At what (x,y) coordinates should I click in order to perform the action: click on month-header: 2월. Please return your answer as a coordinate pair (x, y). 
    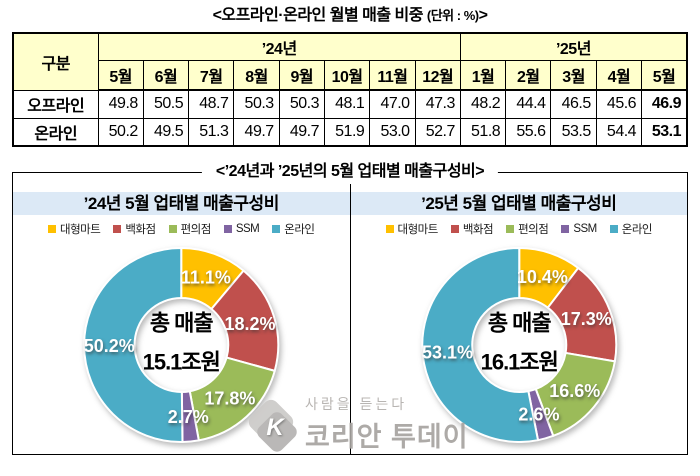
    Looking at the image, I should click on (528, 75).